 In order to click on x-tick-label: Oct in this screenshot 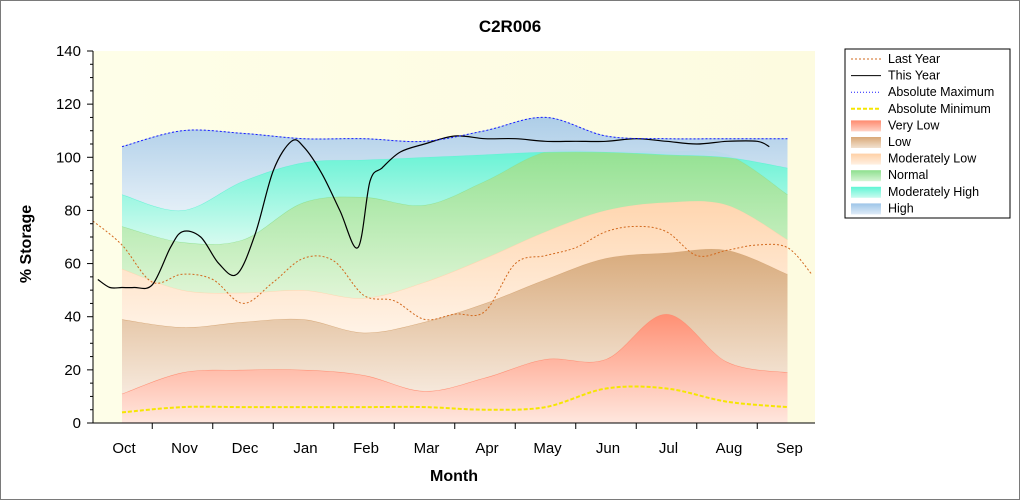, I will do `click(124, 448)`.